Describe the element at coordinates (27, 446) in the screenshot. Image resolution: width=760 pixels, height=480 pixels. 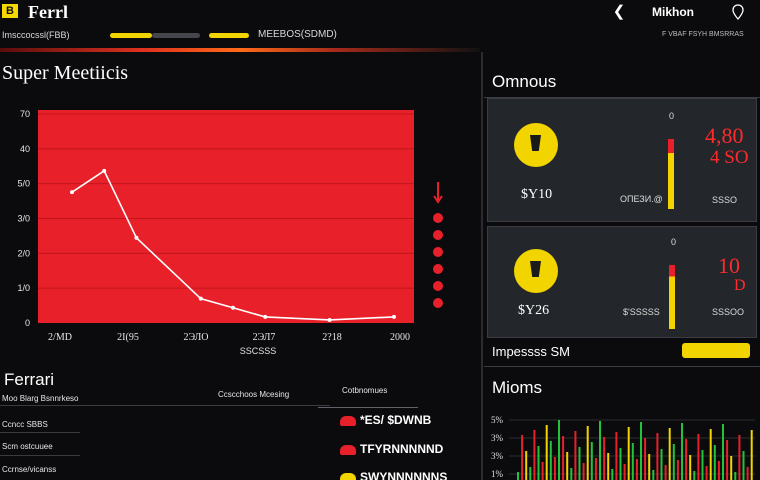
I see `table-row: Scm ostcuuee` at that location.